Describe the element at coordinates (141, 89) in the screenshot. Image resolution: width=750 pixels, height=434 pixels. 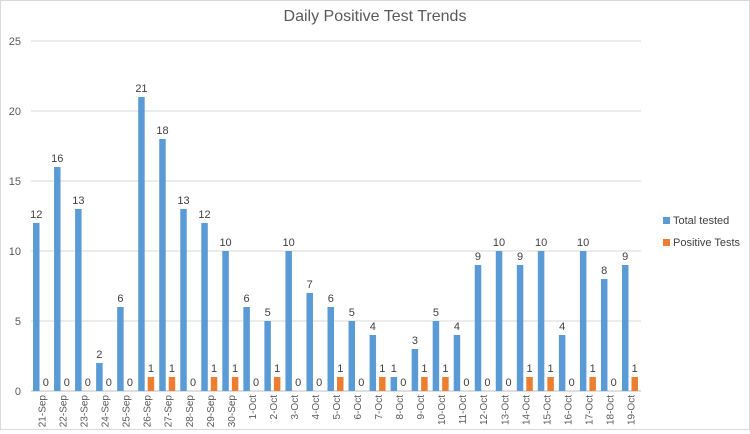
I see `data-label: 21` at that location.